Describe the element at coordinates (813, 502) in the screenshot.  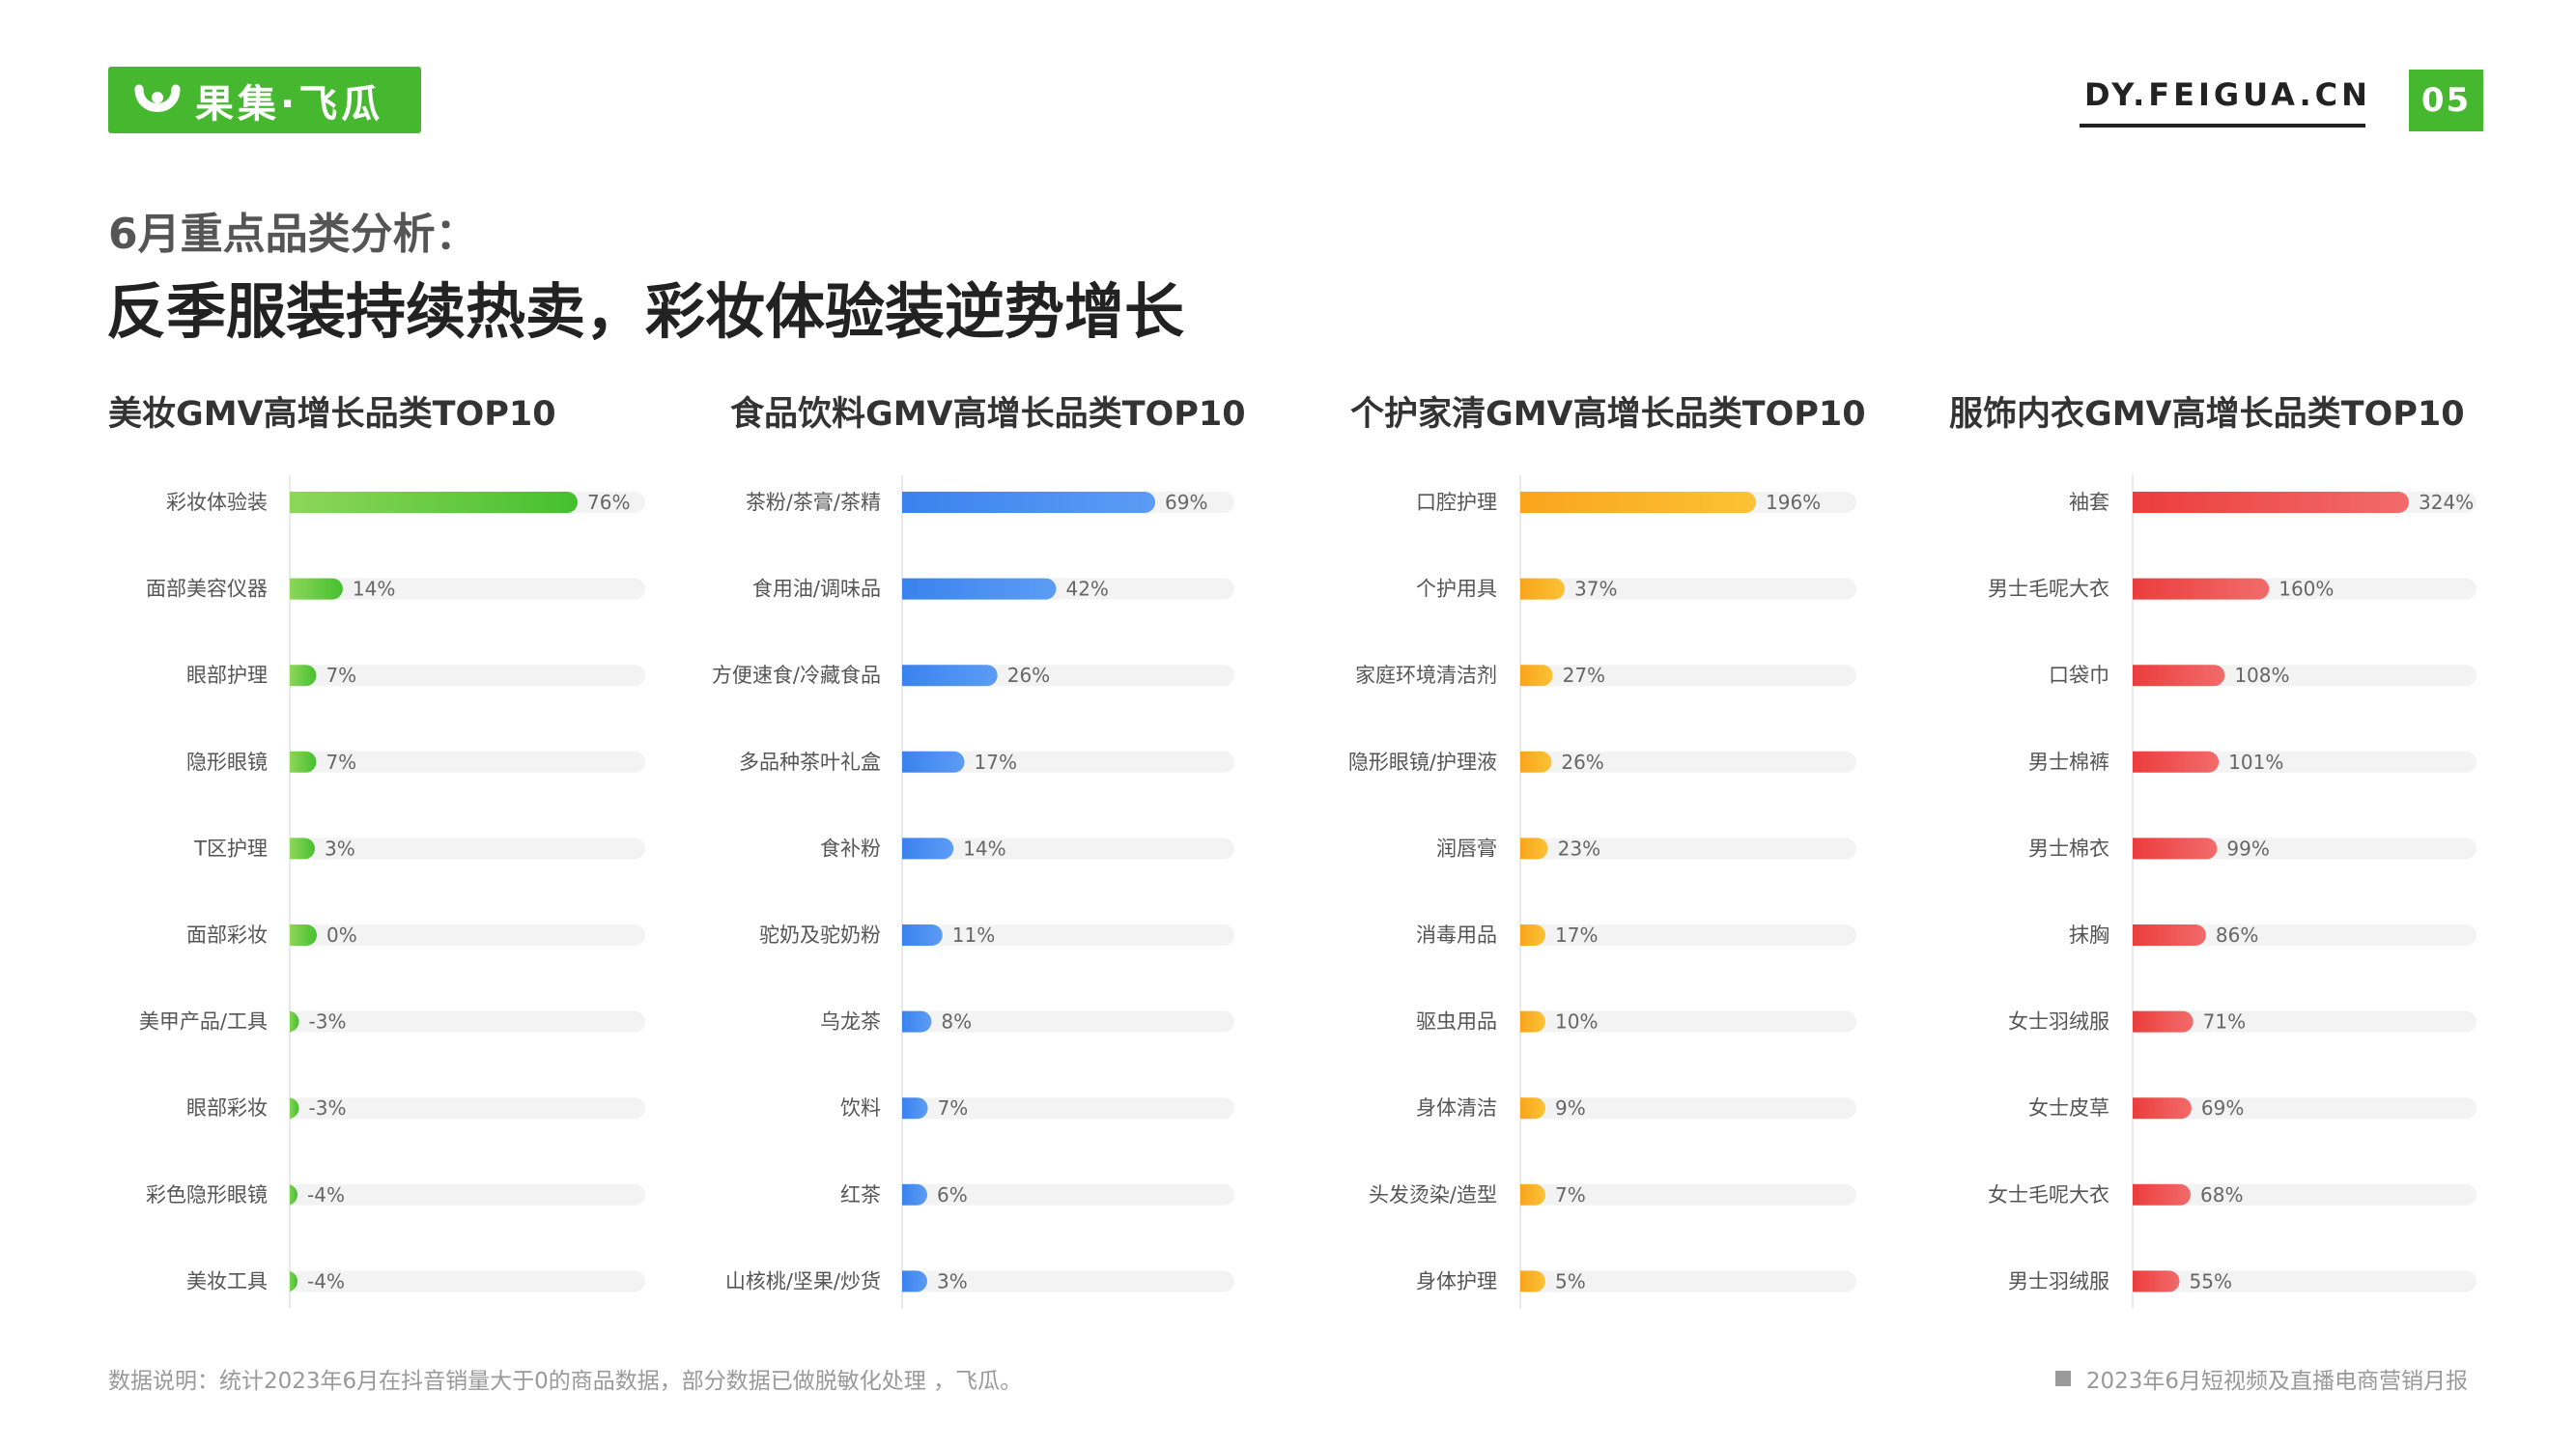
I see `category-label: 茶粉/茶膏/茶精` at that location.